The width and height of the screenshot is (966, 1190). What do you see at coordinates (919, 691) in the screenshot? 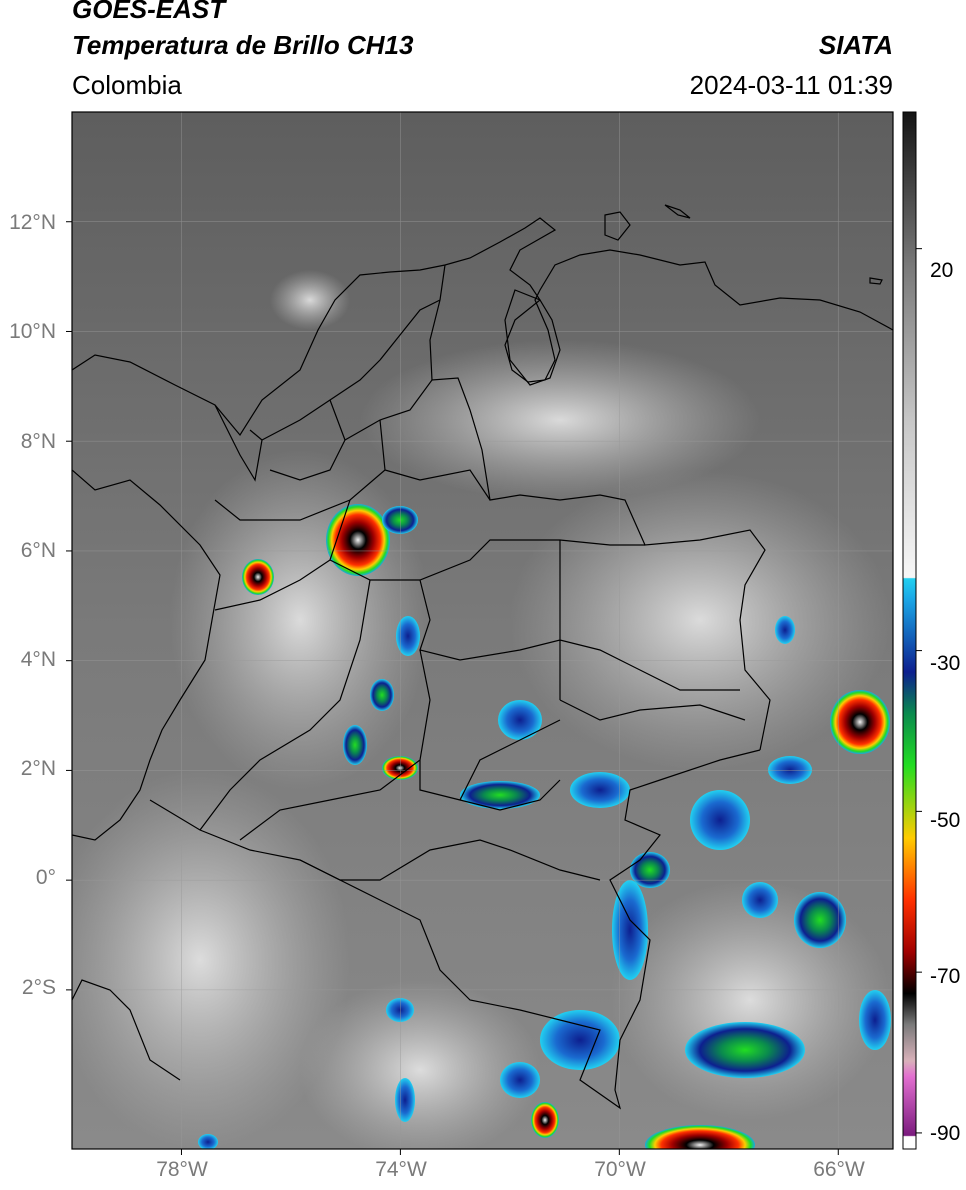
I see `colorbar-ticks` at bounding box center [919, 691].